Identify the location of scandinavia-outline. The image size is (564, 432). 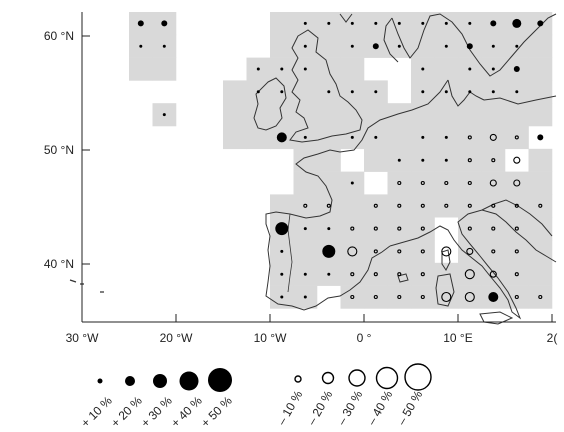
(474, 45).